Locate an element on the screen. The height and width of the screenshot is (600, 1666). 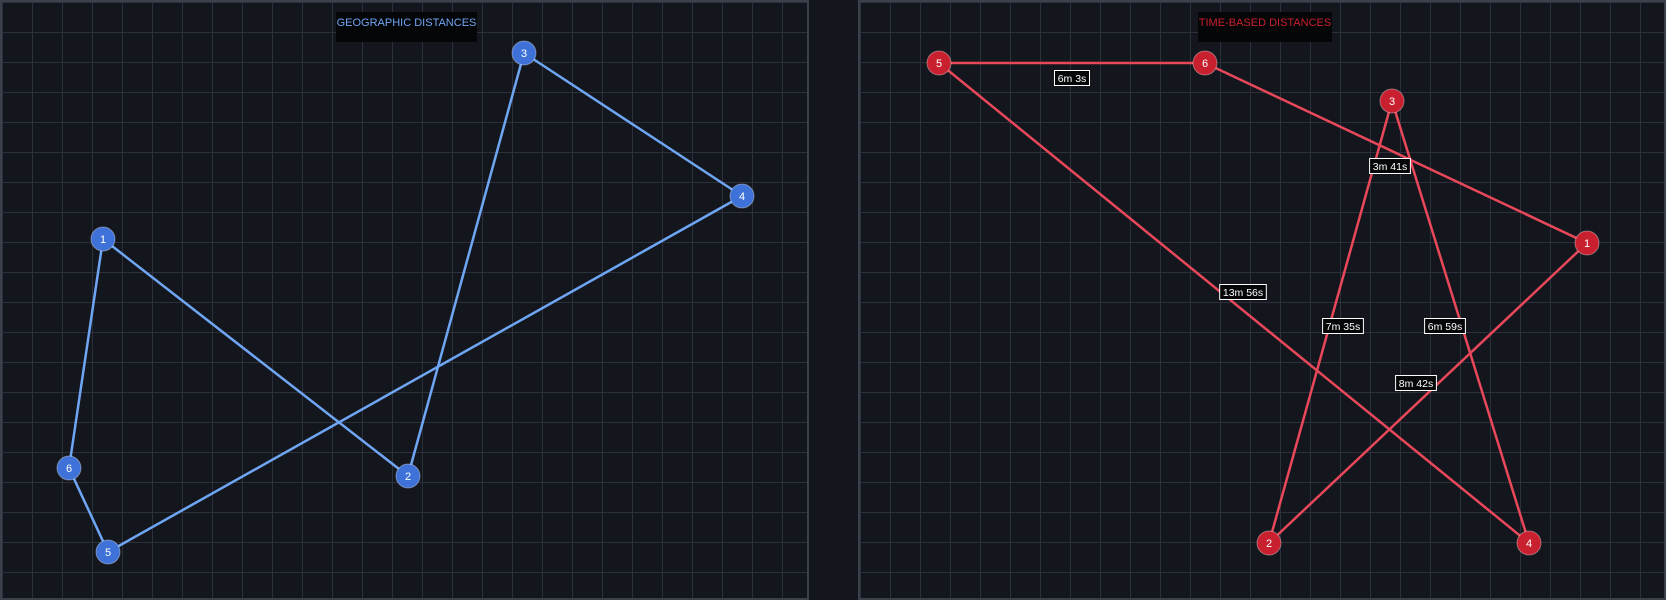
edge-label-text: 13m 56s is located at coordinates (1243, 293).